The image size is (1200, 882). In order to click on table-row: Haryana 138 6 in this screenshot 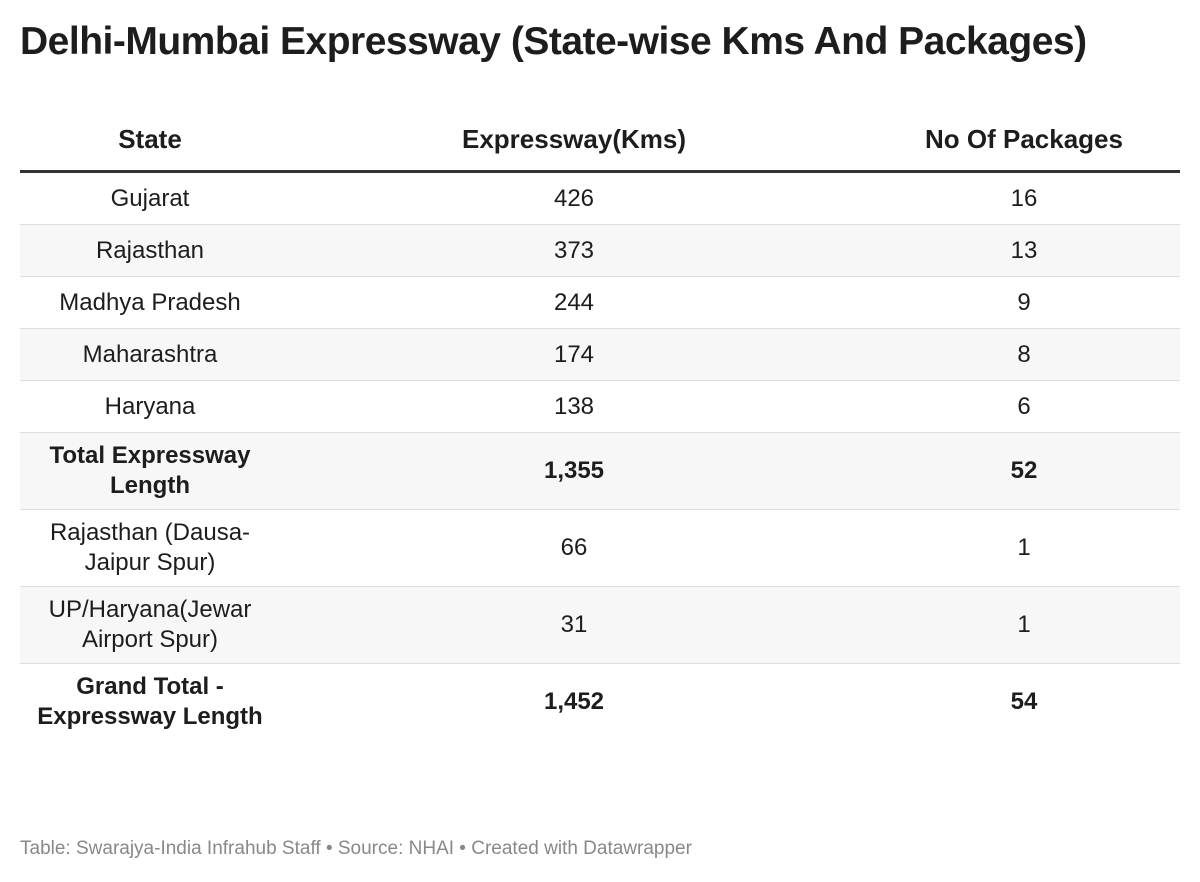, I will do `click(600, 406)`.